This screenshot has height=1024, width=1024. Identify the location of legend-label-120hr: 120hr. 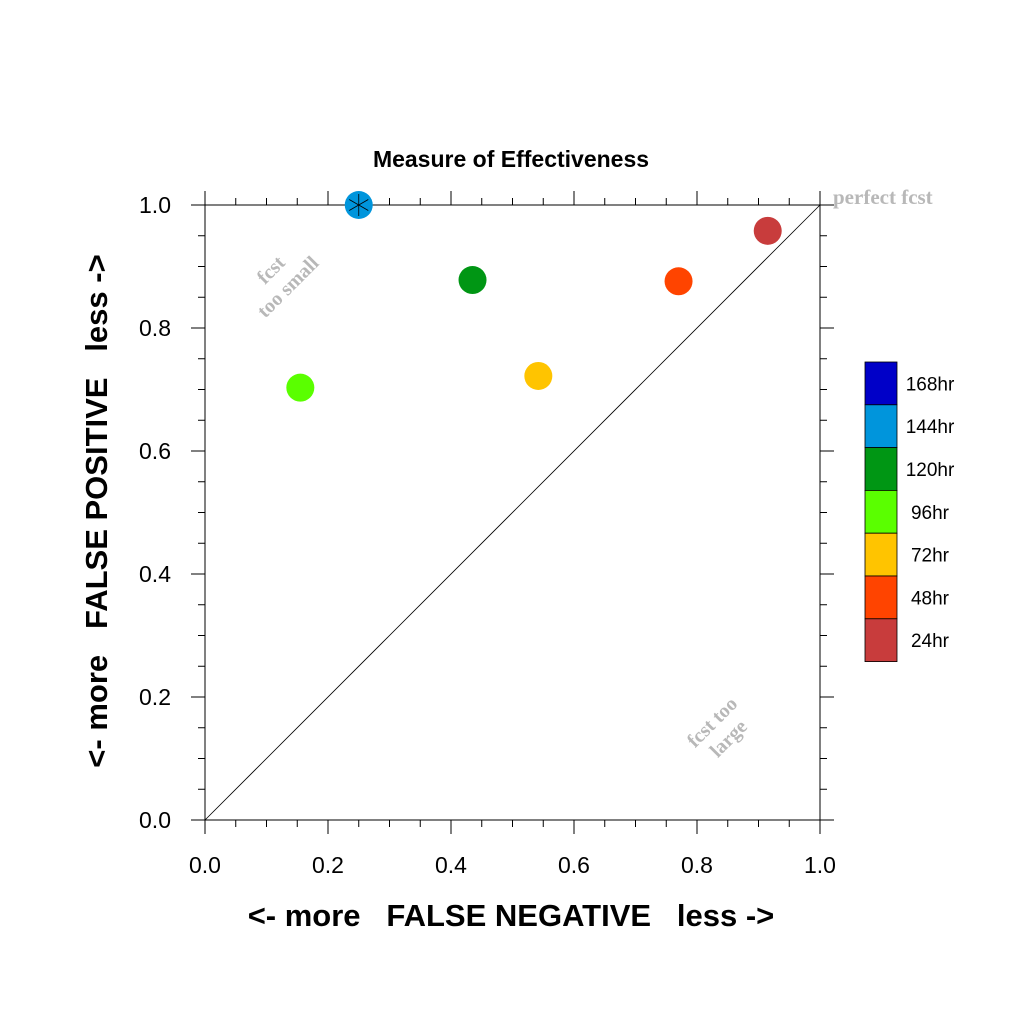
(930, 470).